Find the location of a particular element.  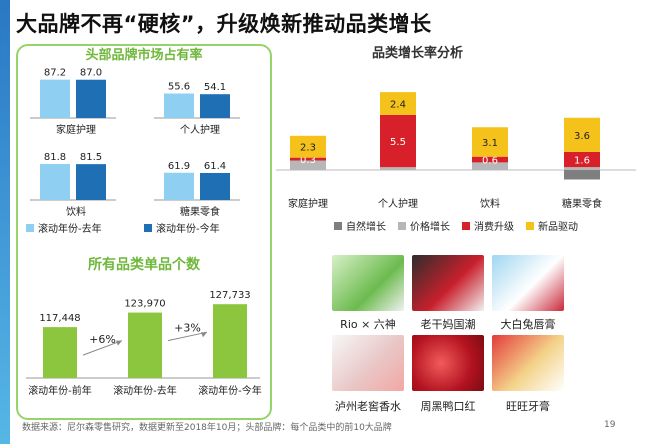

data-label: 61.4 is located at coordinates (215, 166).